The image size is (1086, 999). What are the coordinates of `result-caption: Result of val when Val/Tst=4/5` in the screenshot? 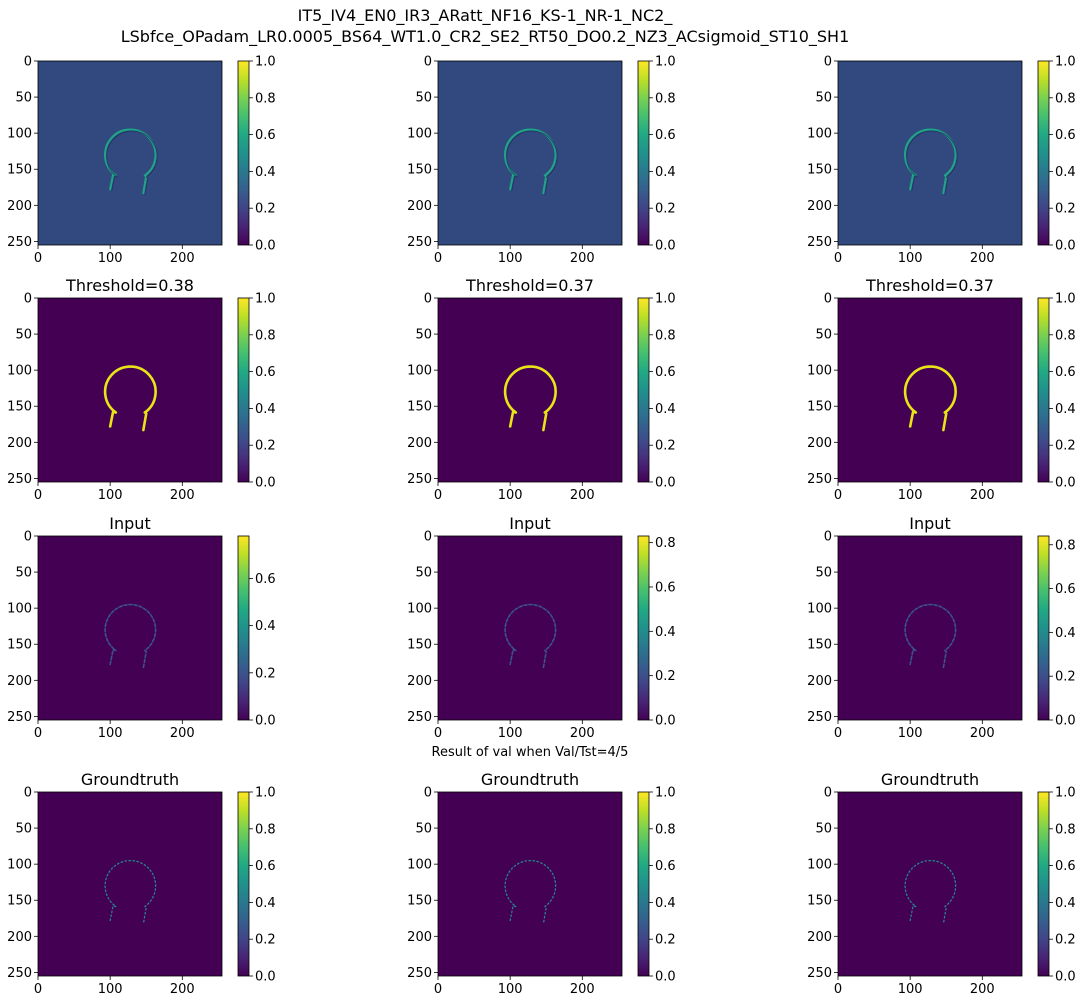 It's located at (530, 752).